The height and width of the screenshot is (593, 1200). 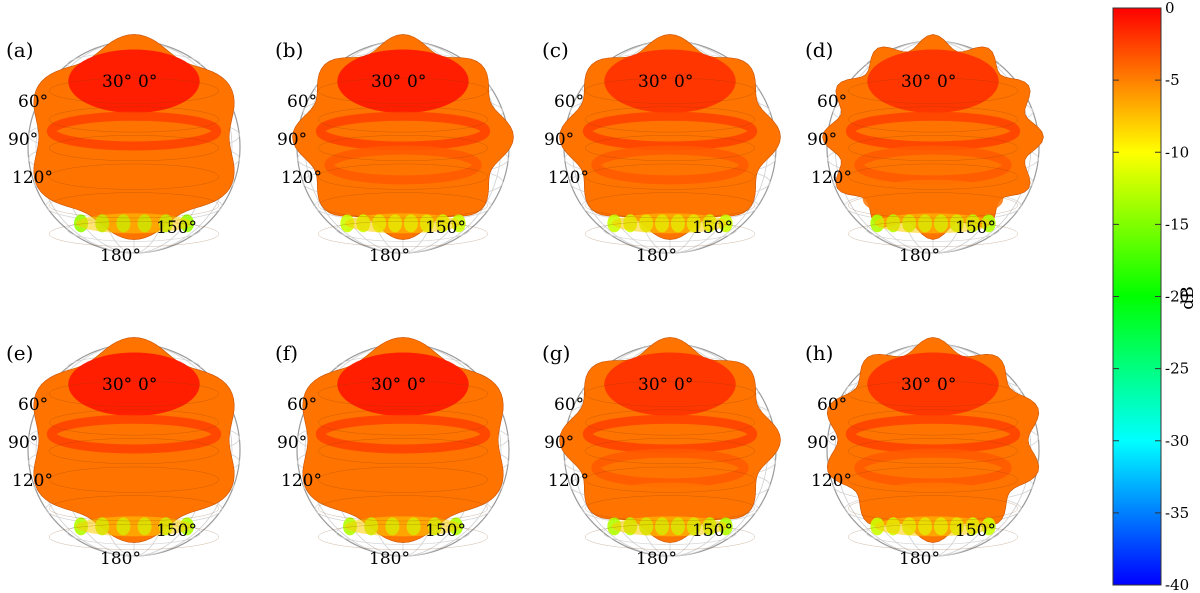 I want to click on radiation-pattern-panel: (e) 30° 0° 60° 90° 120° 150° 180°, so click(x=123, y=453).